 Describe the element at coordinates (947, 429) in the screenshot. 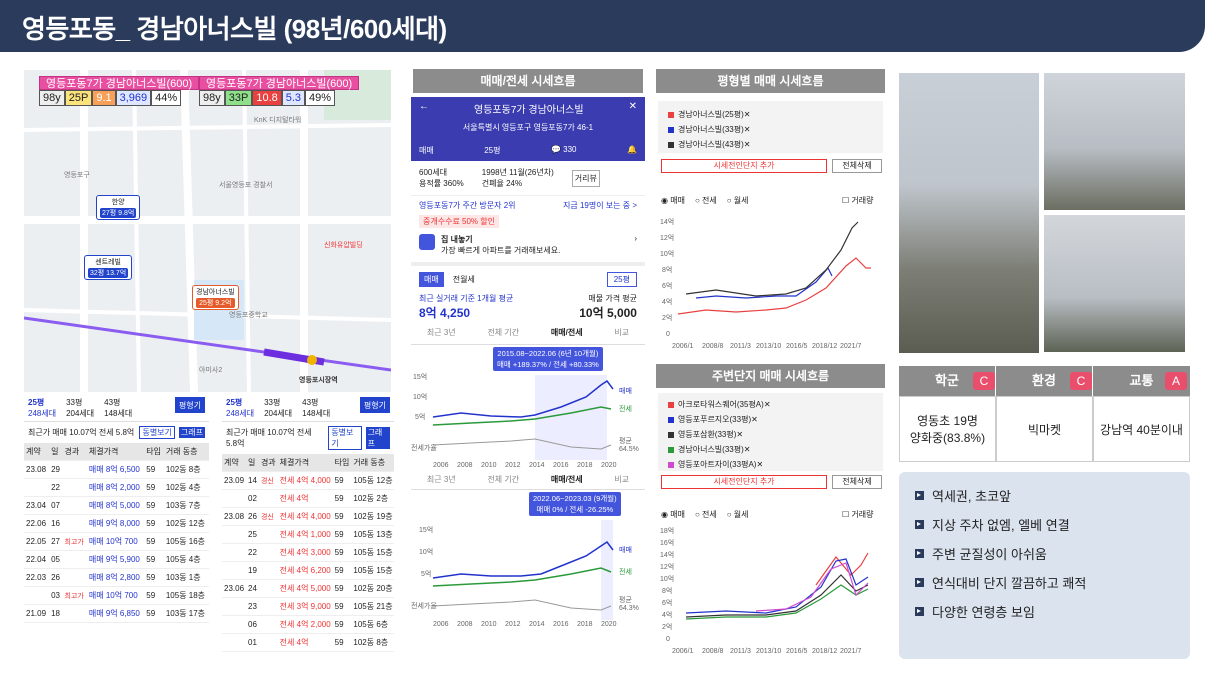

I see `grade-value-school: 영동초 19명 양화중(83.8%)` at that location.